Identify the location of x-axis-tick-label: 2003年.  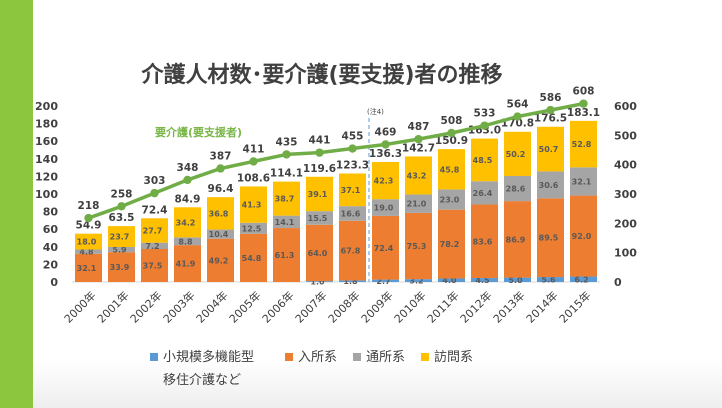
(178, 306).